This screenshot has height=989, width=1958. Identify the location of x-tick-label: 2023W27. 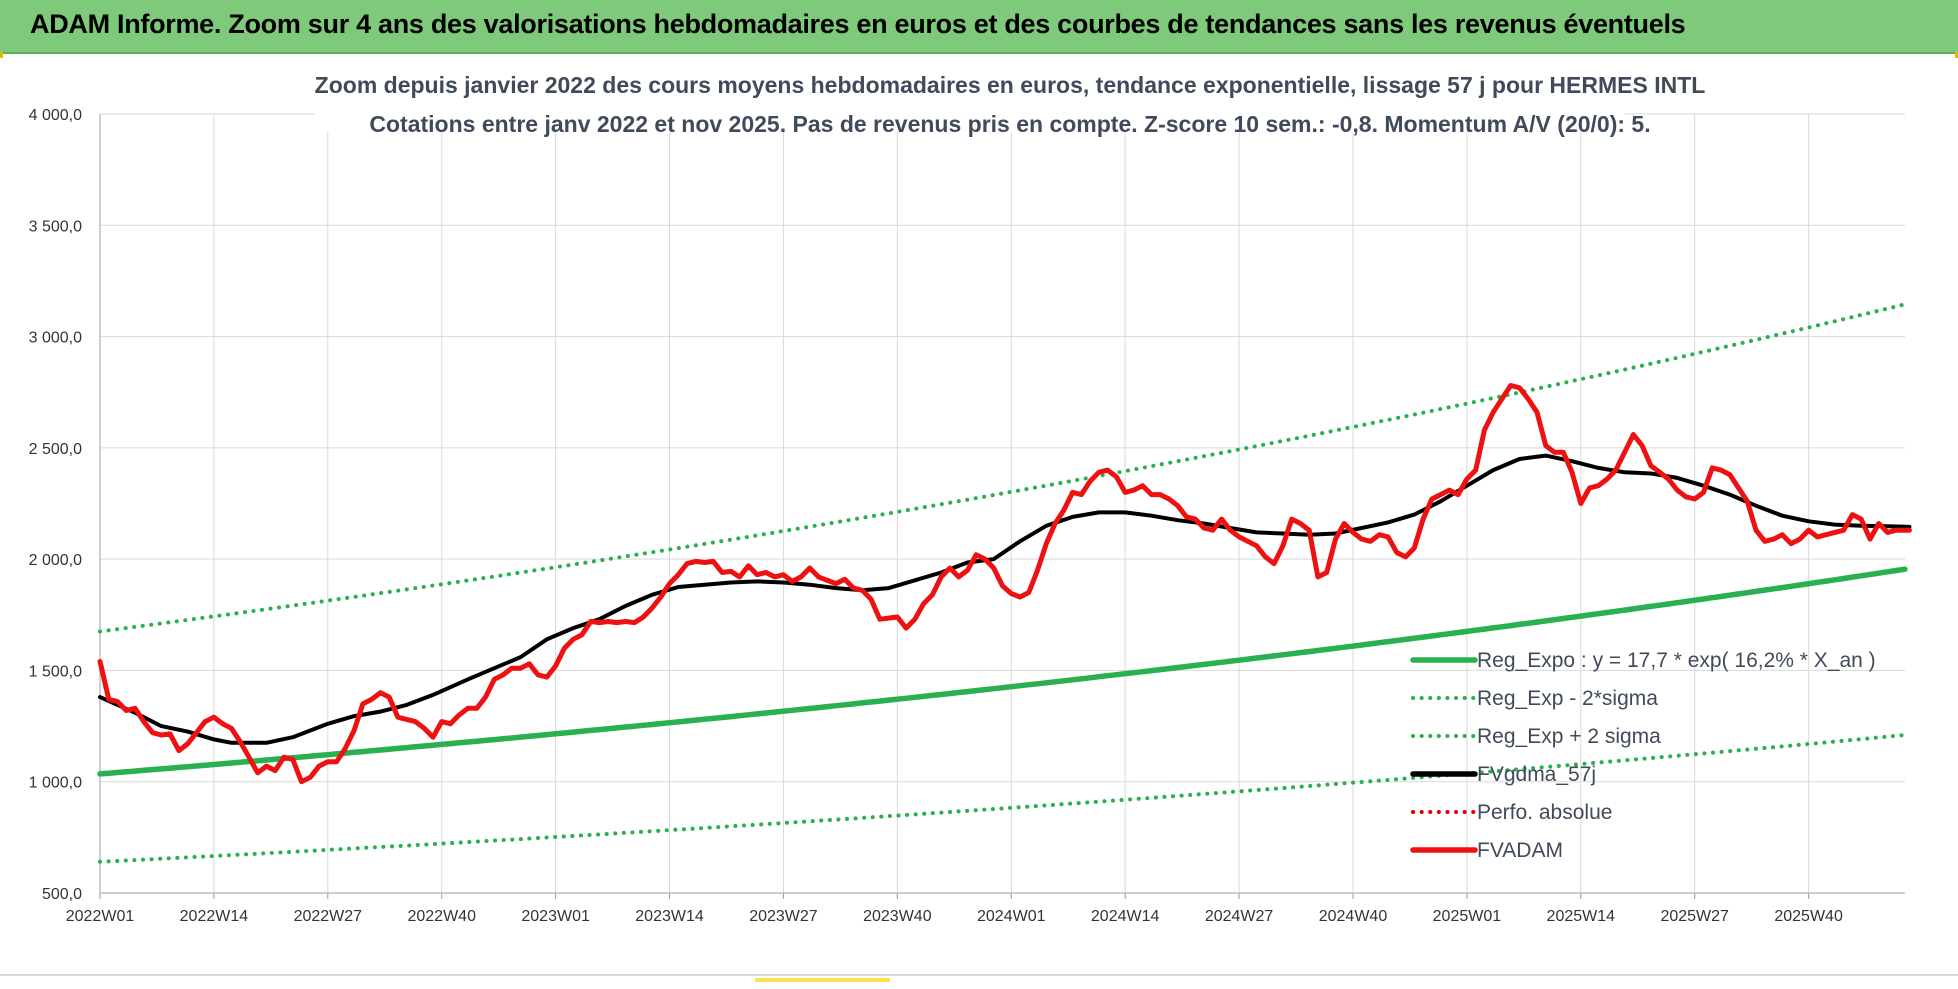
(783, 916).